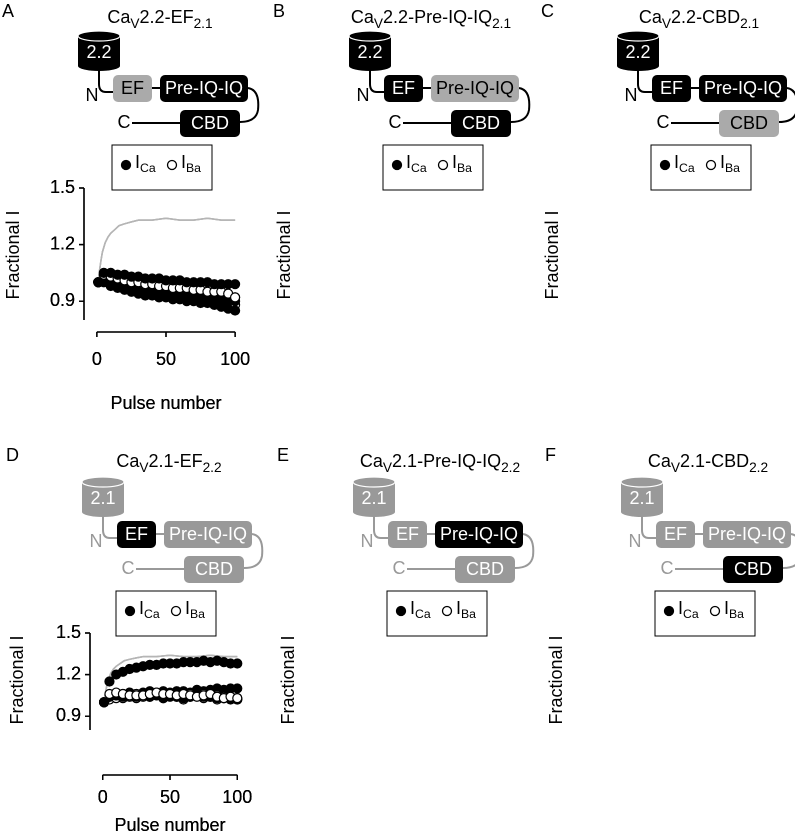 The height and width of the screenshot is (836, 795). What do you see at coordinates (446, 461) in the screenshot?
I see `panel-title-part: 2.1-Pre-IQ-IQ` at bounding box center [446, 461].